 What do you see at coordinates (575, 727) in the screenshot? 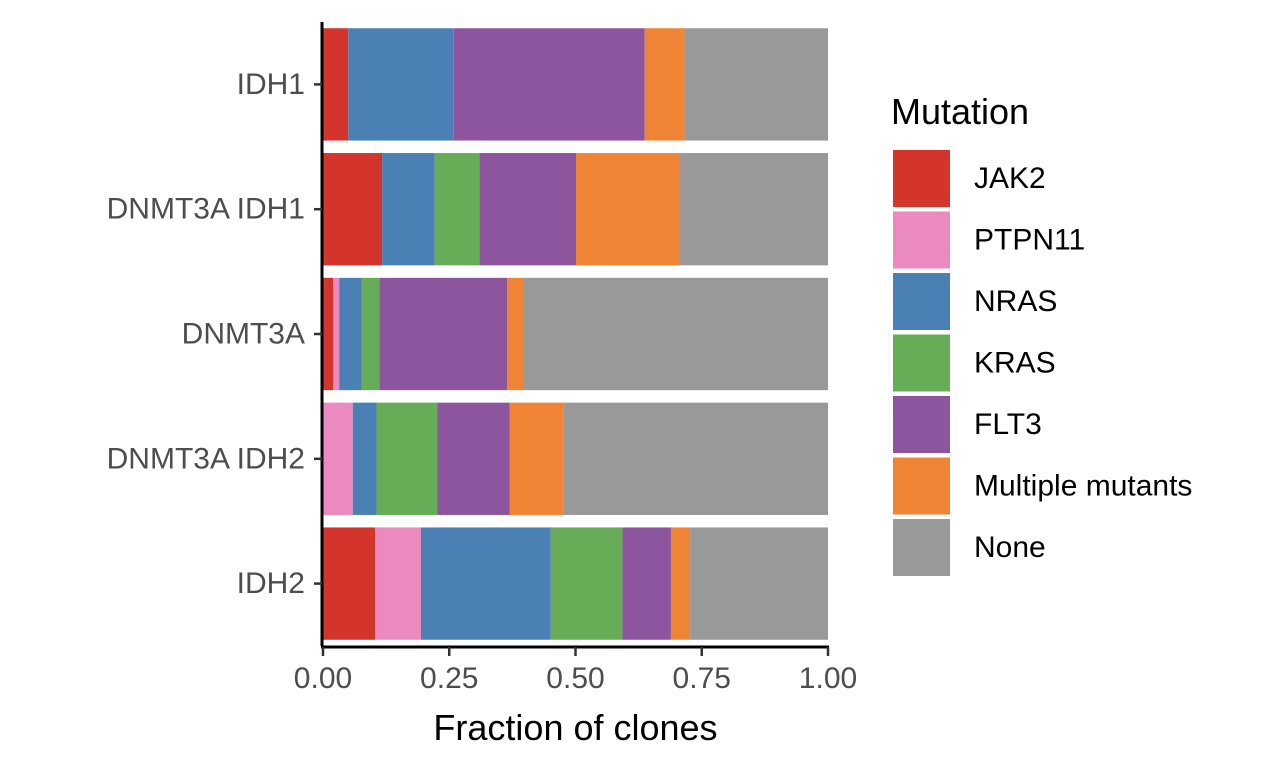
I see `x-axis-title: Fraction of clones` at bounding box center [575, 727].